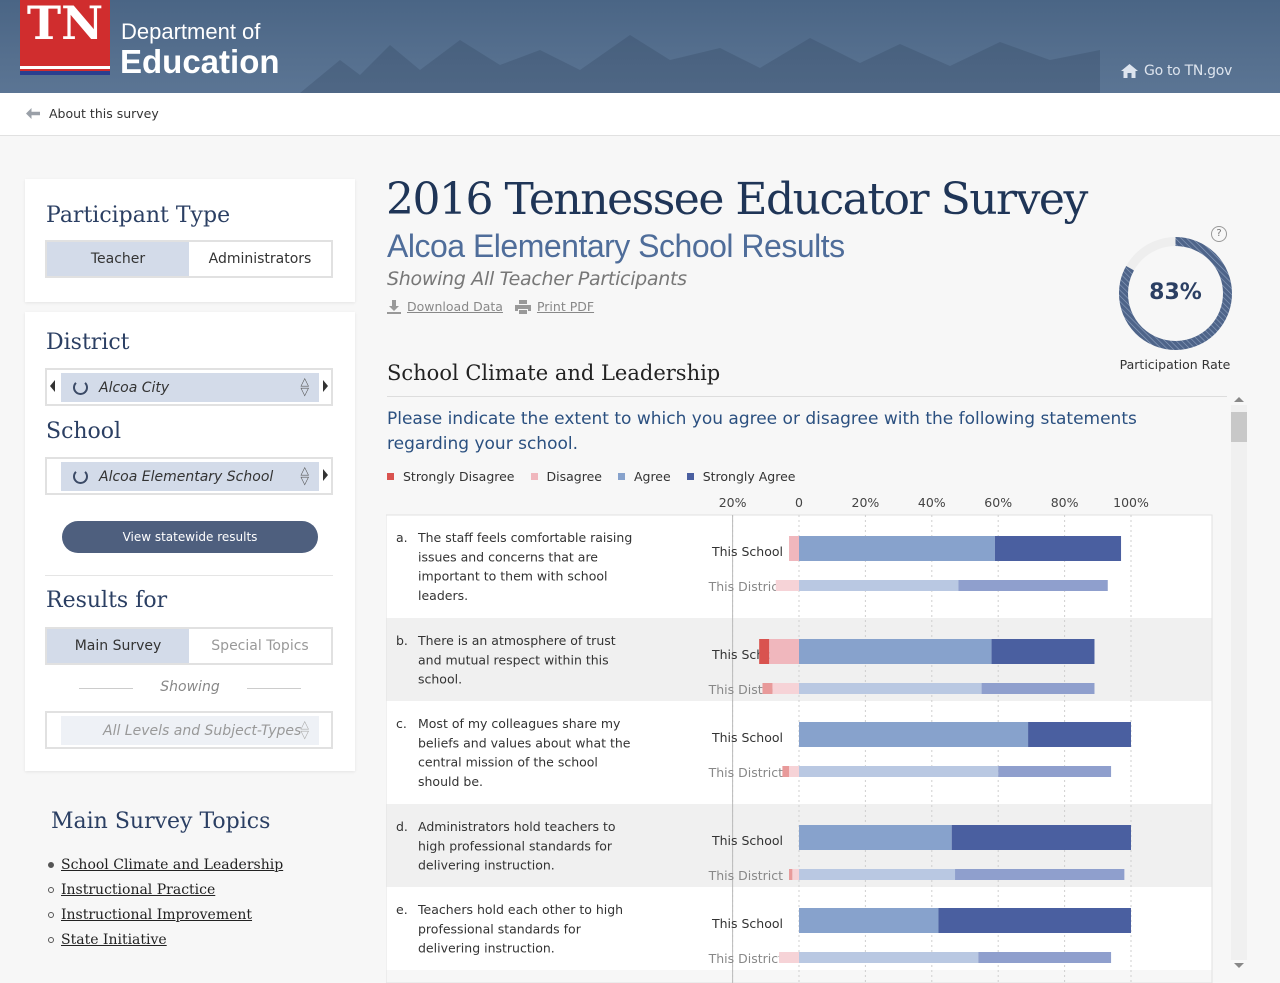  Describe the element at coordinates (740, 476) in the screenshot. I see `legend-item: Strongly Agree` at that location.